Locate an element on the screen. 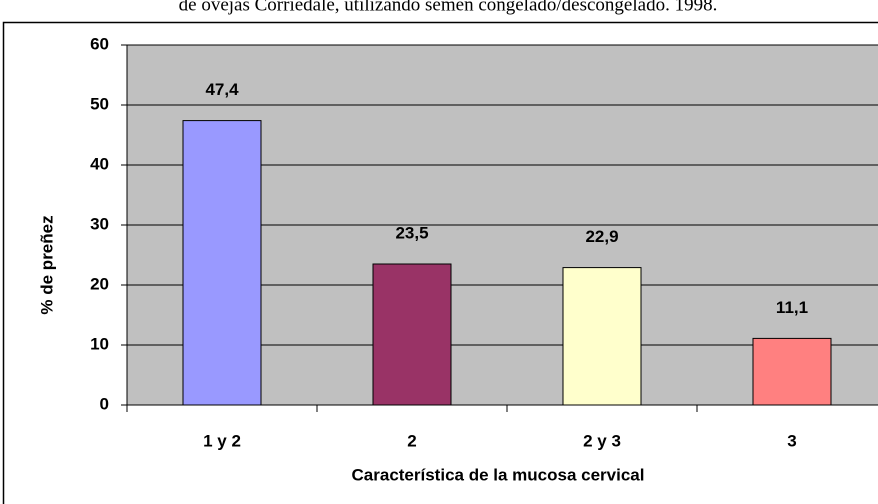 Image resolution: width=878 pixels, height=504 pixels. value-label: 11,1 is located at coordinates (792, 307).